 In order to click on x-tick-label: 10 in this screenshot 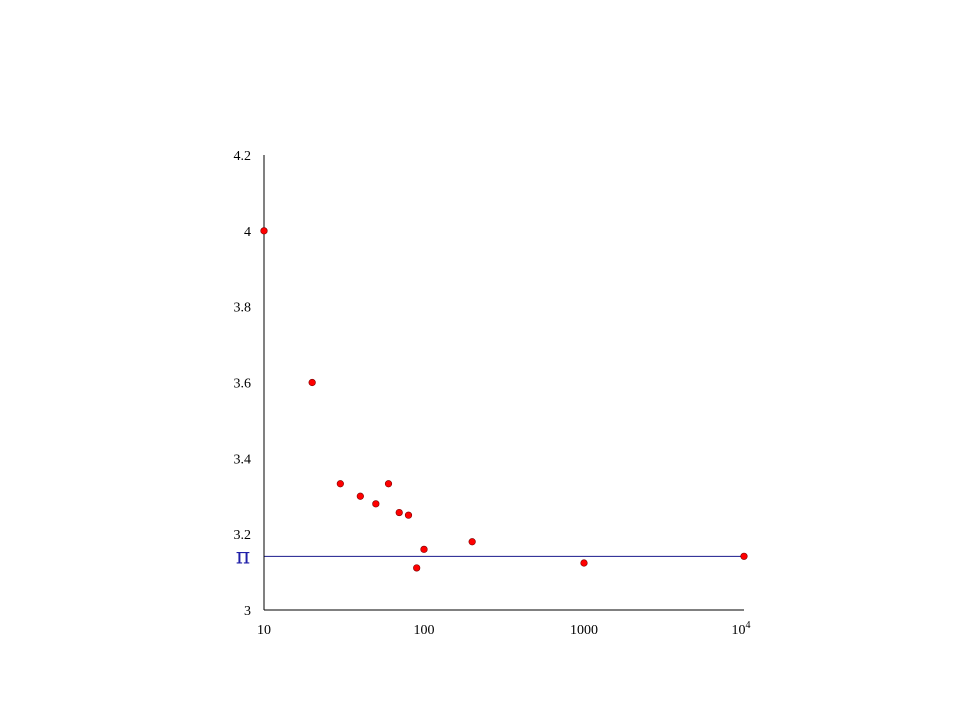, I will do `click(264, 630)`.